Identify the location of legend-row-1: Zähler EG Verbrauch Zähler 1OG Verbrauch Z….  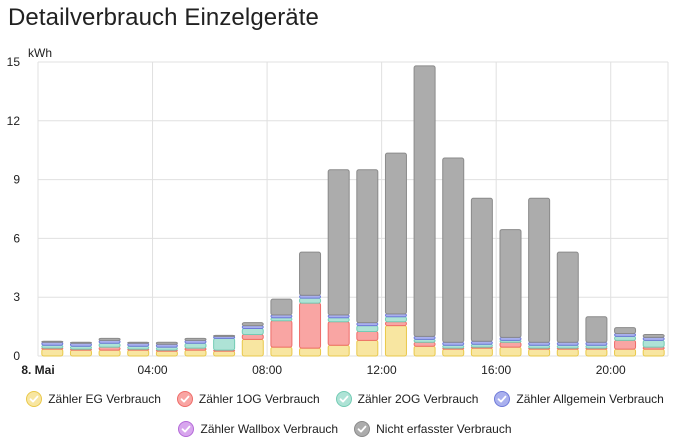
(345, 399).